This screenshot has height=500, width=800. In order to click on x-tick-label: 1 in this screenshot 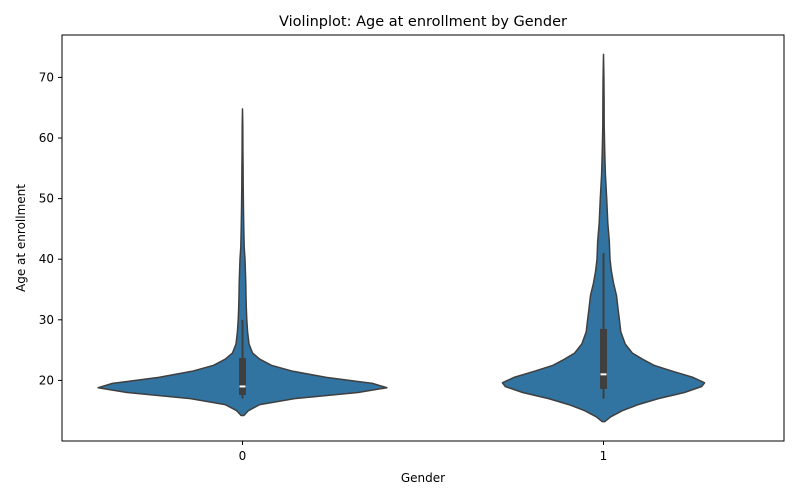, I will do `click(604, 456)`.